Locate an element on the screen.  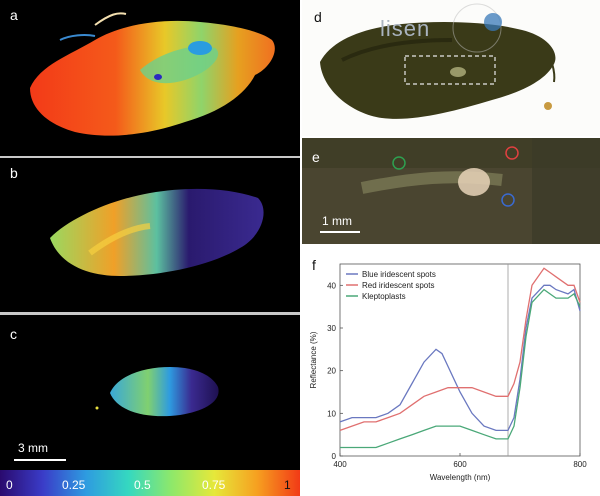
scale-bar-e-label: 1 mm is located at coordinates (337, 221).